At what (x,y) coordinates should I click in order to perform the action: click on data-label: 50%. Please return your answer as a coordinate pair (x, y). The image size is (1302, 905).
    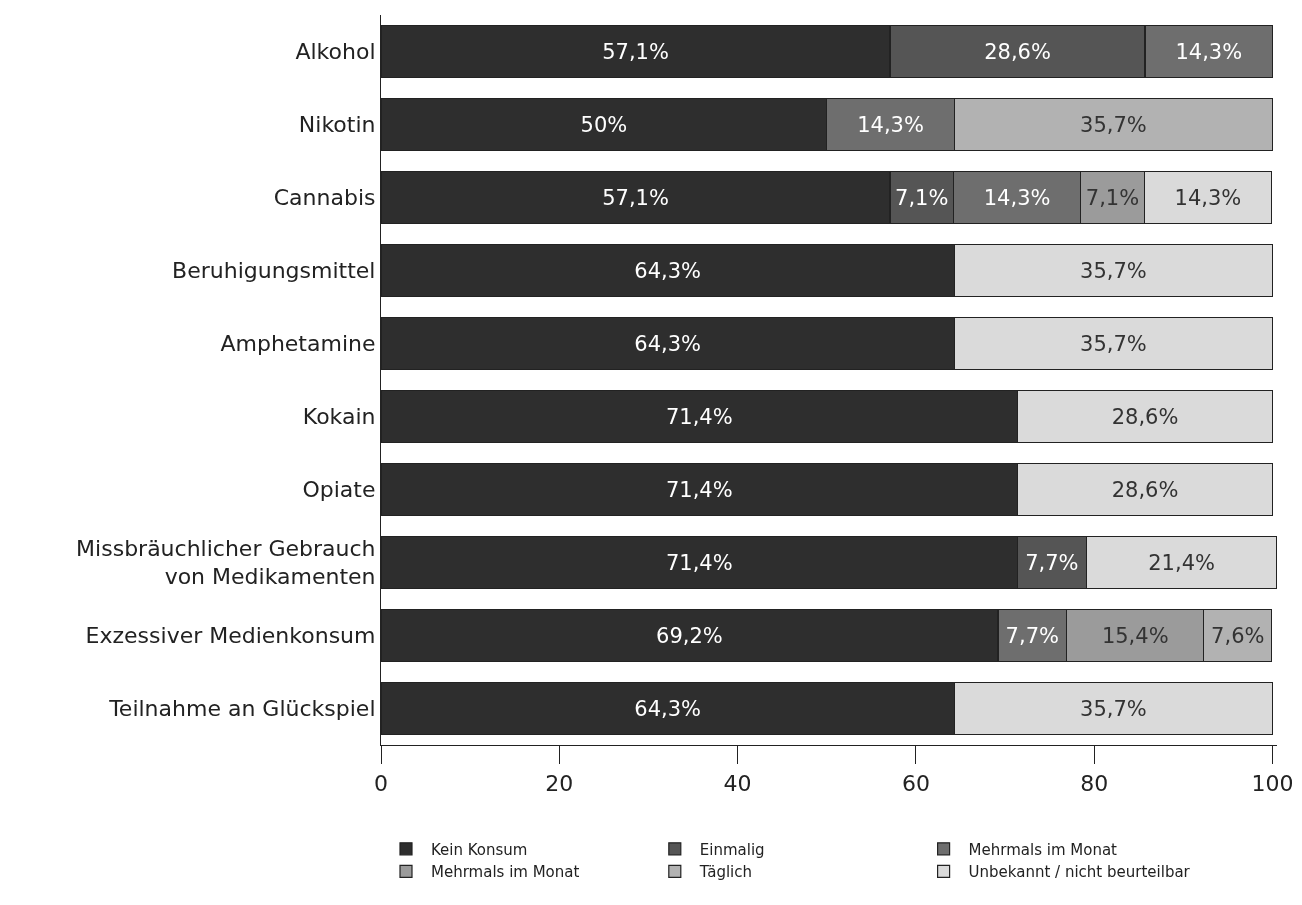
    Looking at the image, I should click on (604, 124).